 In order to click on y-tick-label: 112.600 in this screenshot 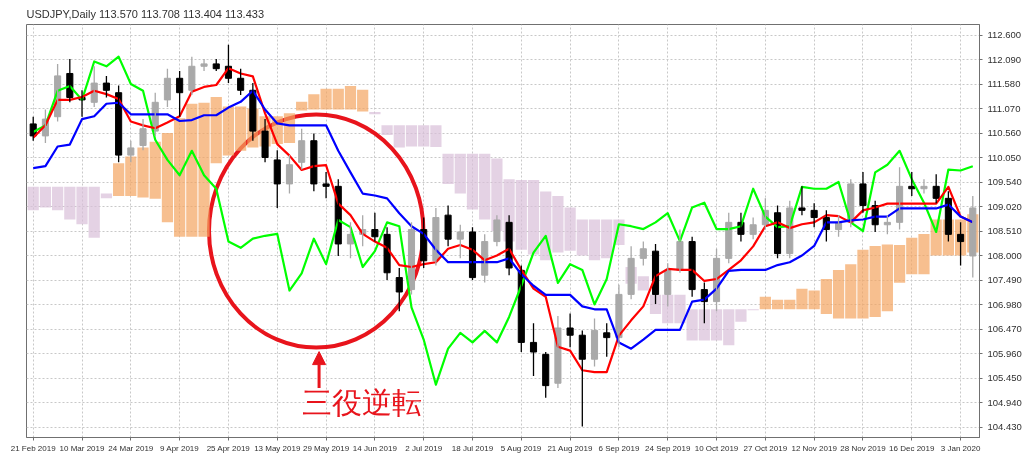, I will do `click(1004, 35)`.